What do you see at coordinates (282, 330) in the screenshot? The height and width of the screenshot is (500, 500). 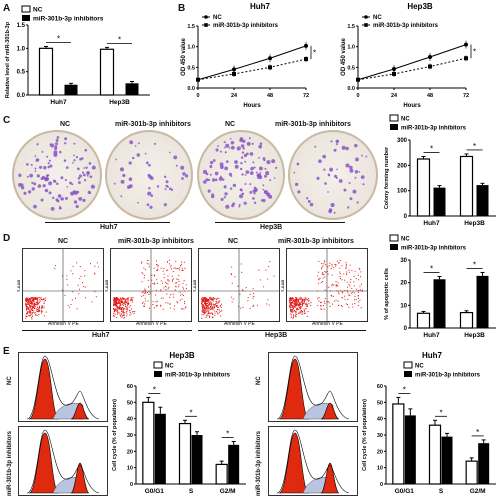 I see `underline-hep3b-d` at bounding box center [282, 330].